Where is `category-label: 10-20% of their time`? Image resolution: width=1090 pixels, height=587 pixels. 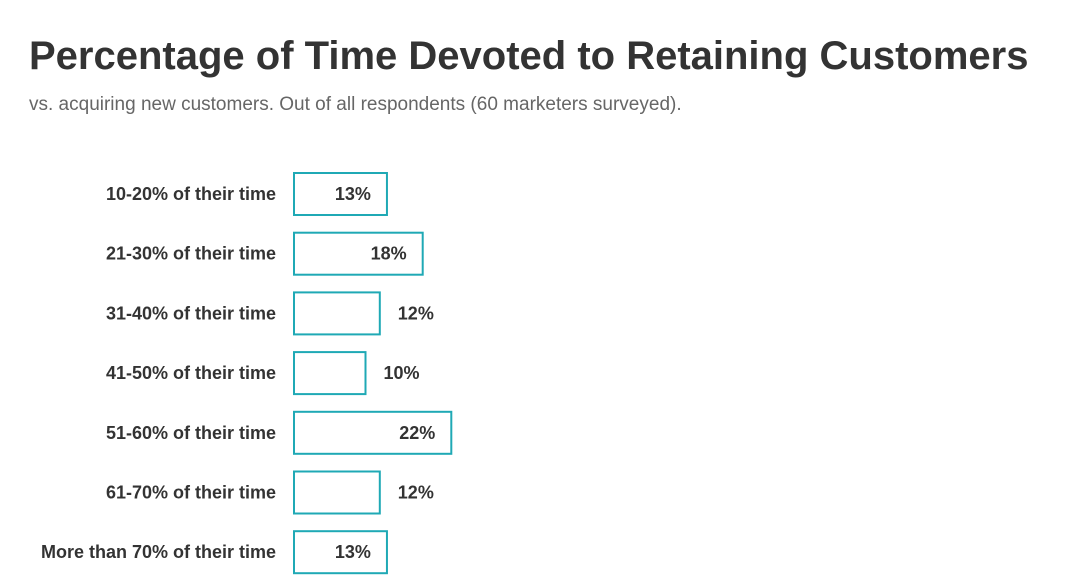
category-label: 10-20% of their time is located at coordinates (191, 194).